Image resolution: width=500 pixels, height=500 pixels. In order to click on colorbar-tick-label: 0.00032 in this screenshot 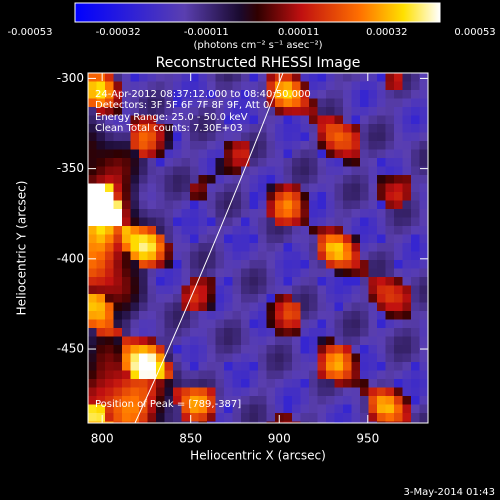, I will do `click(386, 32)`.